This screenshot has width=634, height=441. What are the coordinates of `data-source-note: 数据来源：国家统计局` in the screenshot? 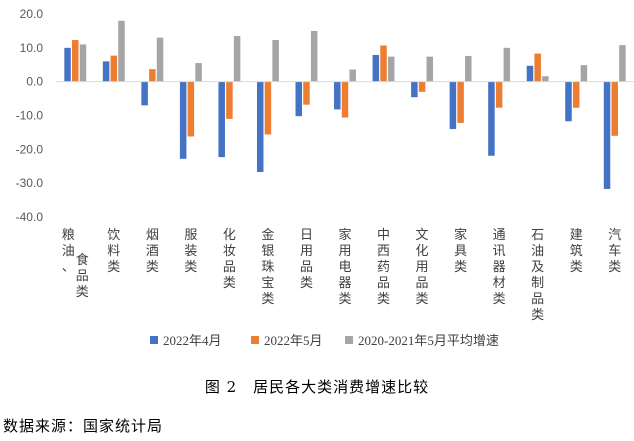 It's located at (83, 426).